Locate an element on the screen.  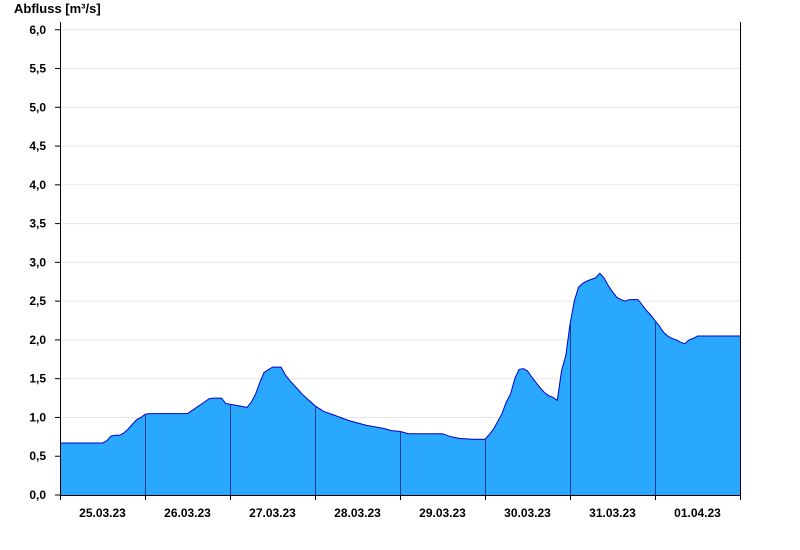
y-tick-label: 3,0 is located at coordinates (37, 262).